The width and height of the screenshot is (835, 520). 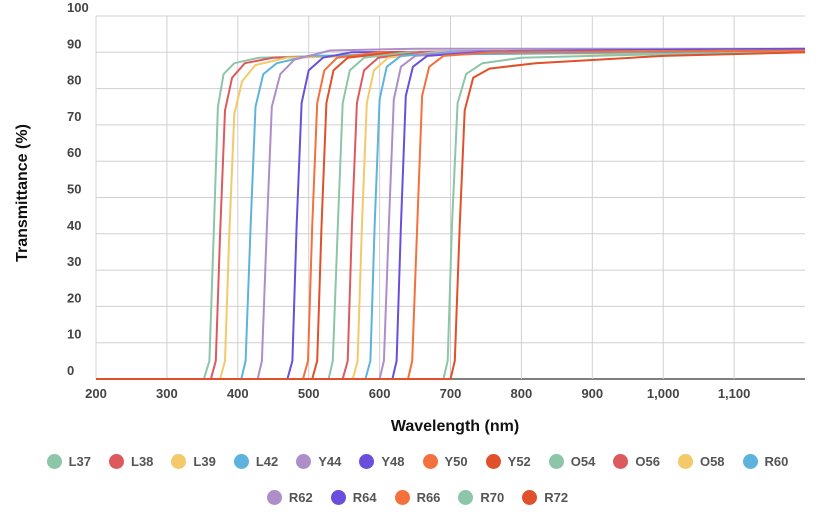 What do you see at coordinates (267, 461) in the screenshot?
I see `legend-label: L42` at bounding box center [267, 461].